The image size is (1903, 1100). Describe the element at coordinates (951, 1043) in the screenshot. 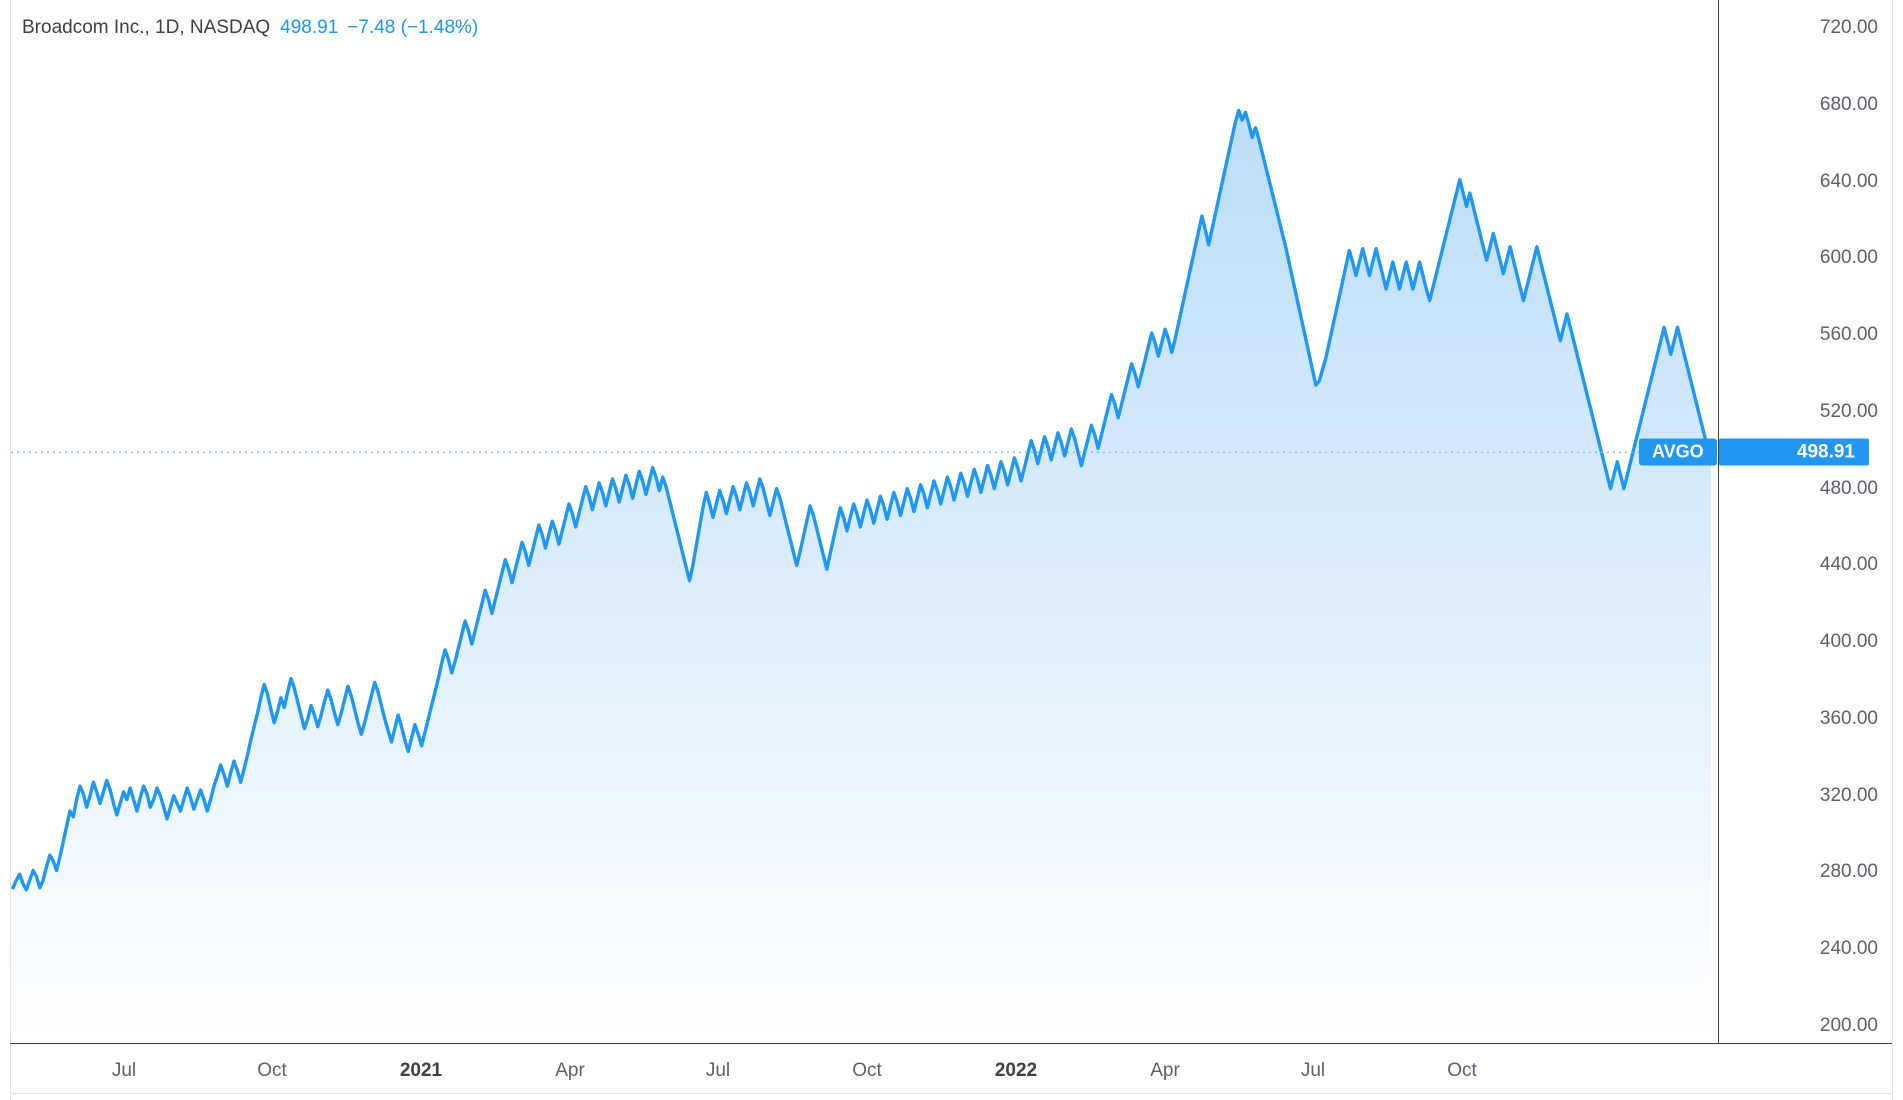

I see `time-axis-separator` at that location.